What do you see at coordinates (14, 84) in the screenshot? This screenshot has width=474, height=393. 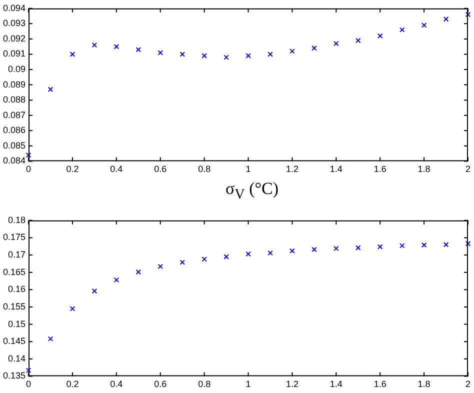 I see `y-tick-label: 0.089` at bounding box center [14, 84].